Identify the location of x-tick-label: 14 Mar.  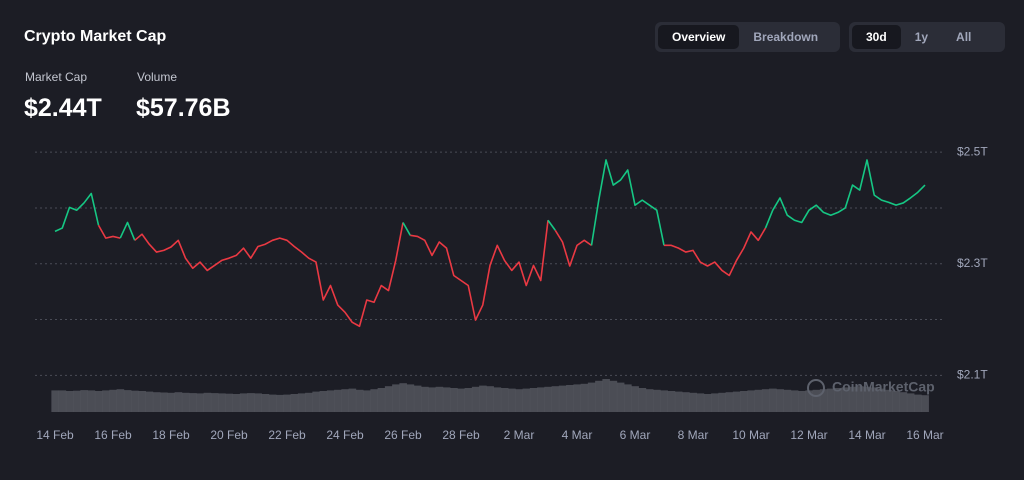
(866, 435).